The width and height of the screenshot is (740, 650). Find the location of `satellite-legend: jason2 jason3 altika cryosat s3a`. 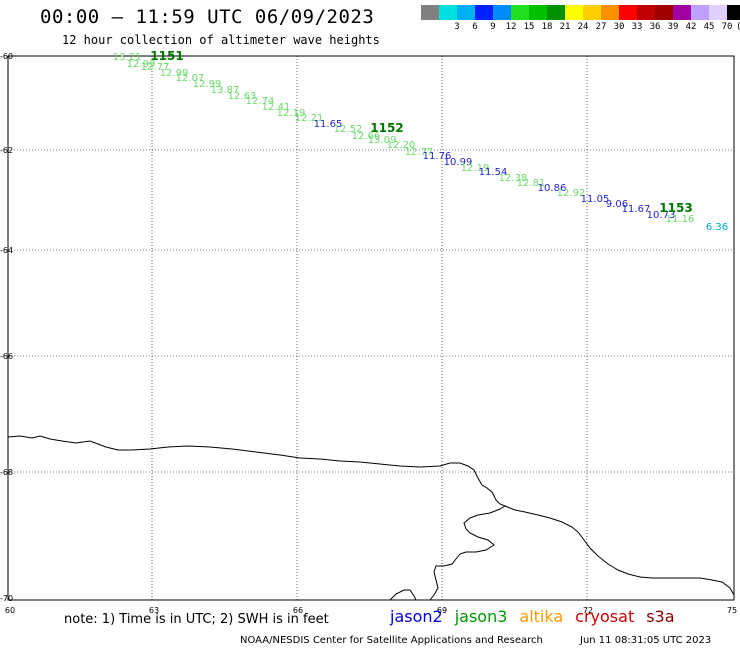

satellite-legend: jason2 jason3 altika cryosat s3a is located at coordinates (532, 616).